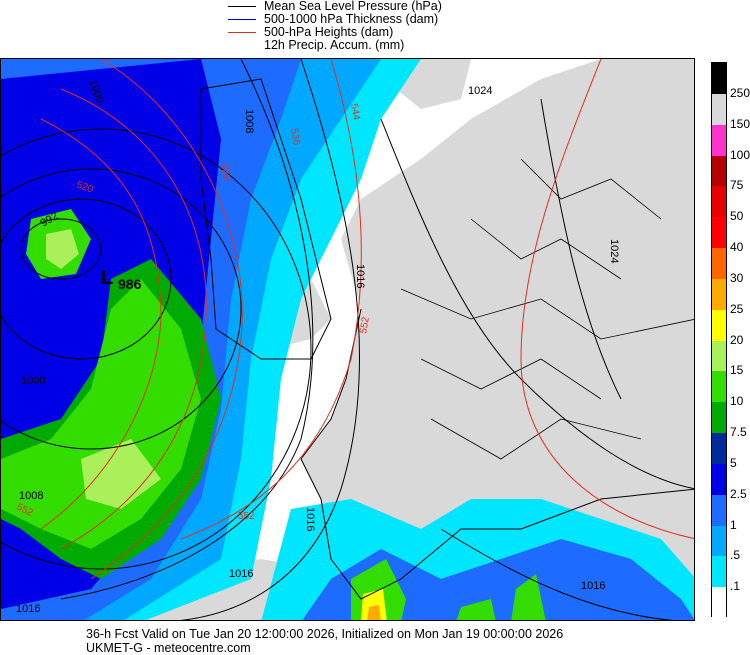  What do you see at coordinates (121, 474) in the screenshot?
I see `precip-light-green` at bounding box center [121, 474].